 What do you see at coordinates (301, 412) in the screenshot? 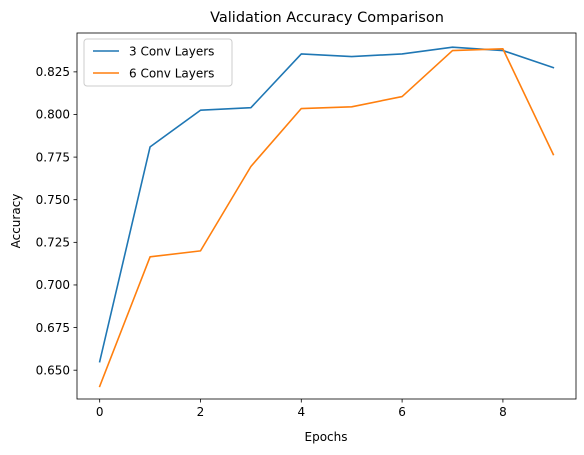
I see `x-tick-label: 4` at bounding box center [301, 412].